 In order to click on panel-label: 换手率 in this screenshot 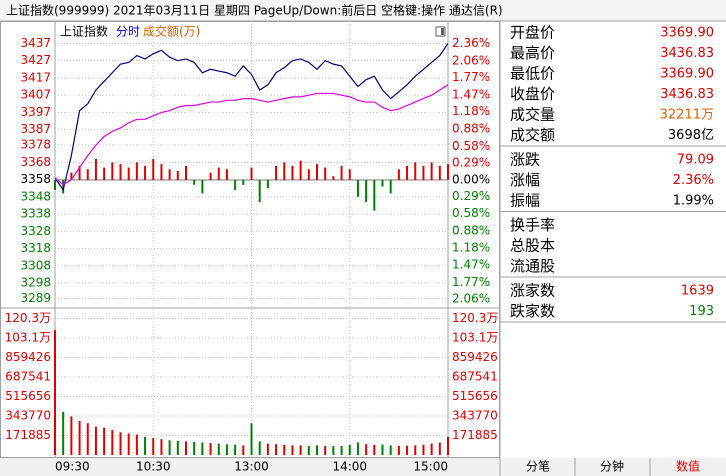, I will do `click(532, 225)`.